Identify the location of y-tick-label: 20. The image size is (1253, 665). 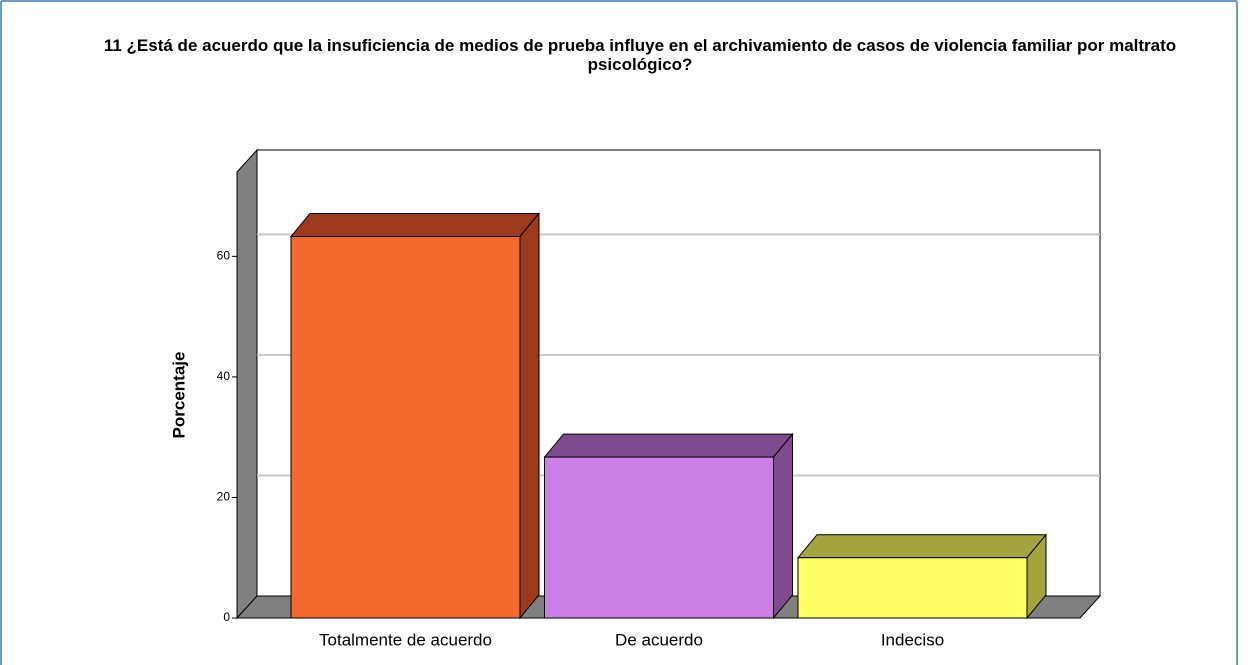
(224, 497).